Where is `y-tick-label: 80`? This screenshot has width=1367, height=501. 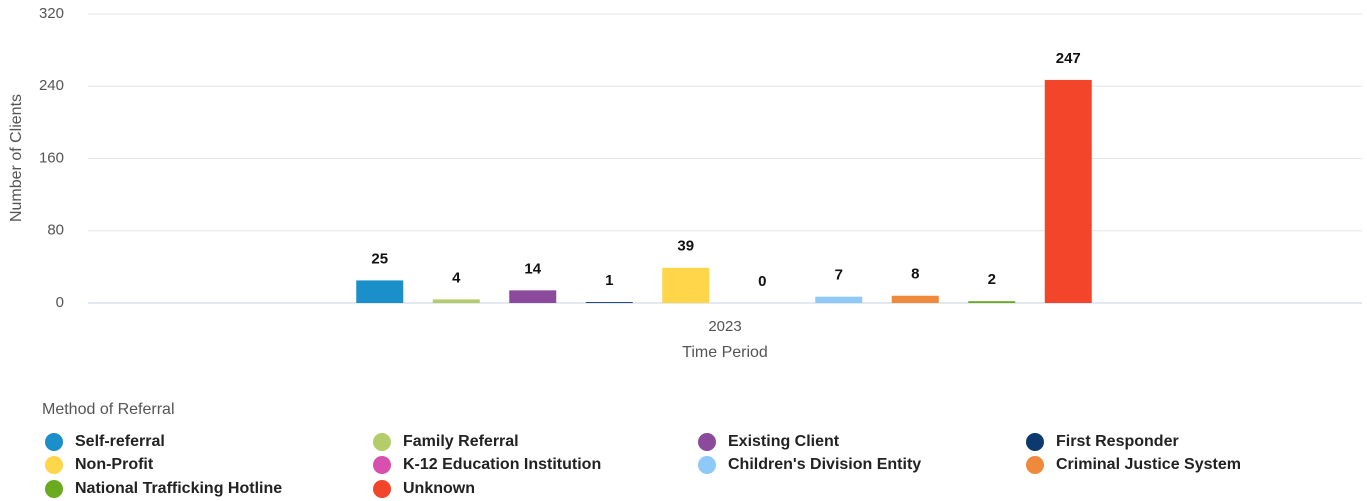 y-tick-label: 80 is located at coordinates (55, 230).